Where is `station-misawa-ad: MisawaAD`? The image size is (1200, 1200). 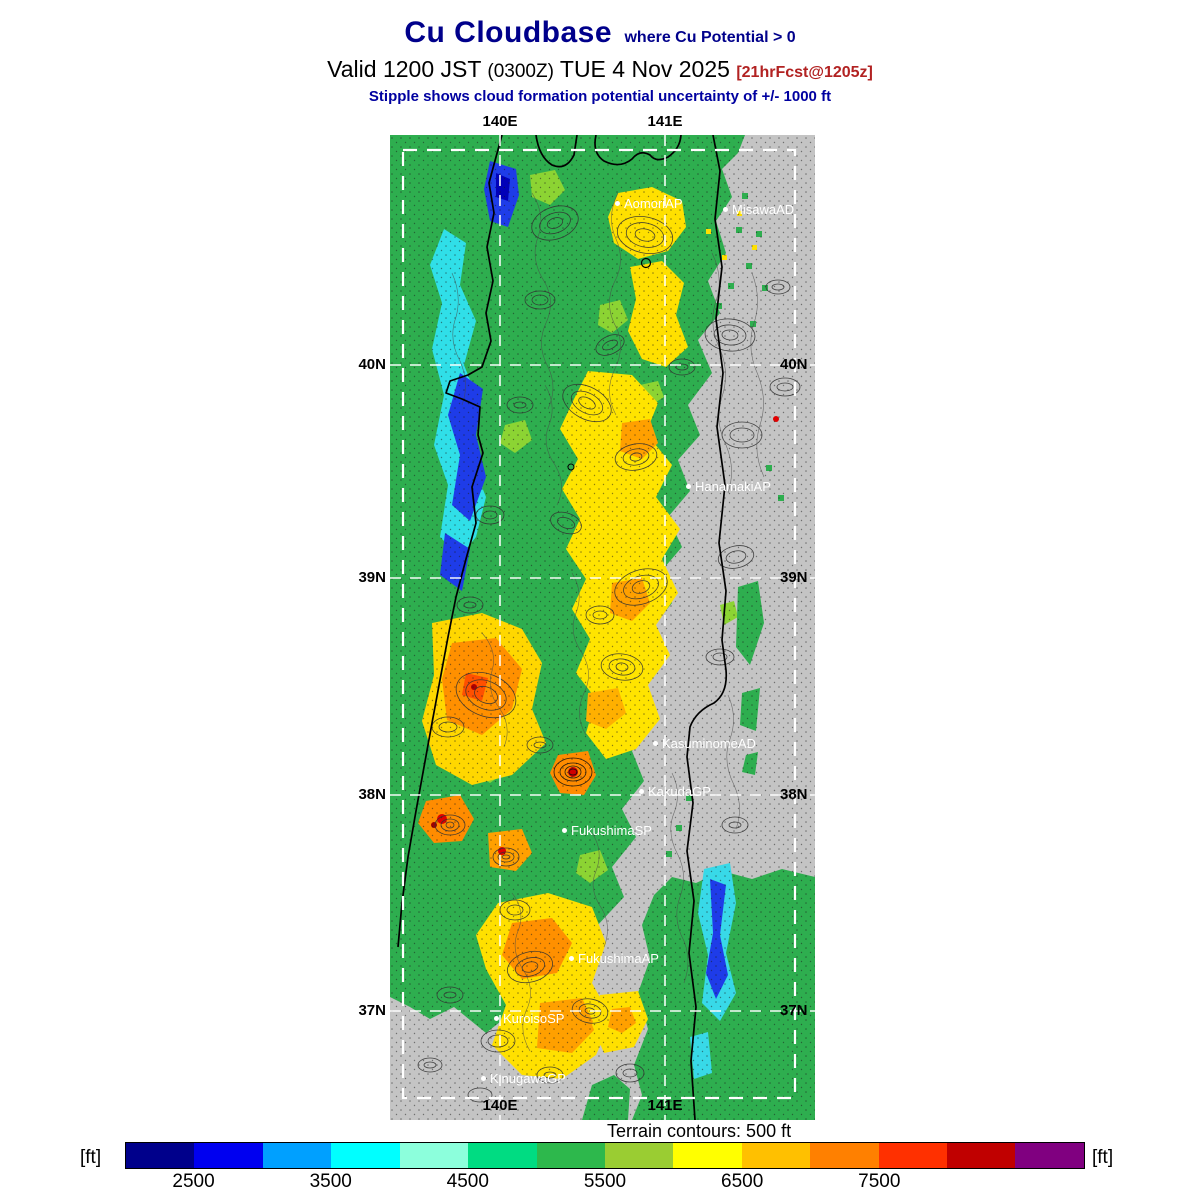
station-misawa-ad: MisawaAD is located at coordinates (758, 209).